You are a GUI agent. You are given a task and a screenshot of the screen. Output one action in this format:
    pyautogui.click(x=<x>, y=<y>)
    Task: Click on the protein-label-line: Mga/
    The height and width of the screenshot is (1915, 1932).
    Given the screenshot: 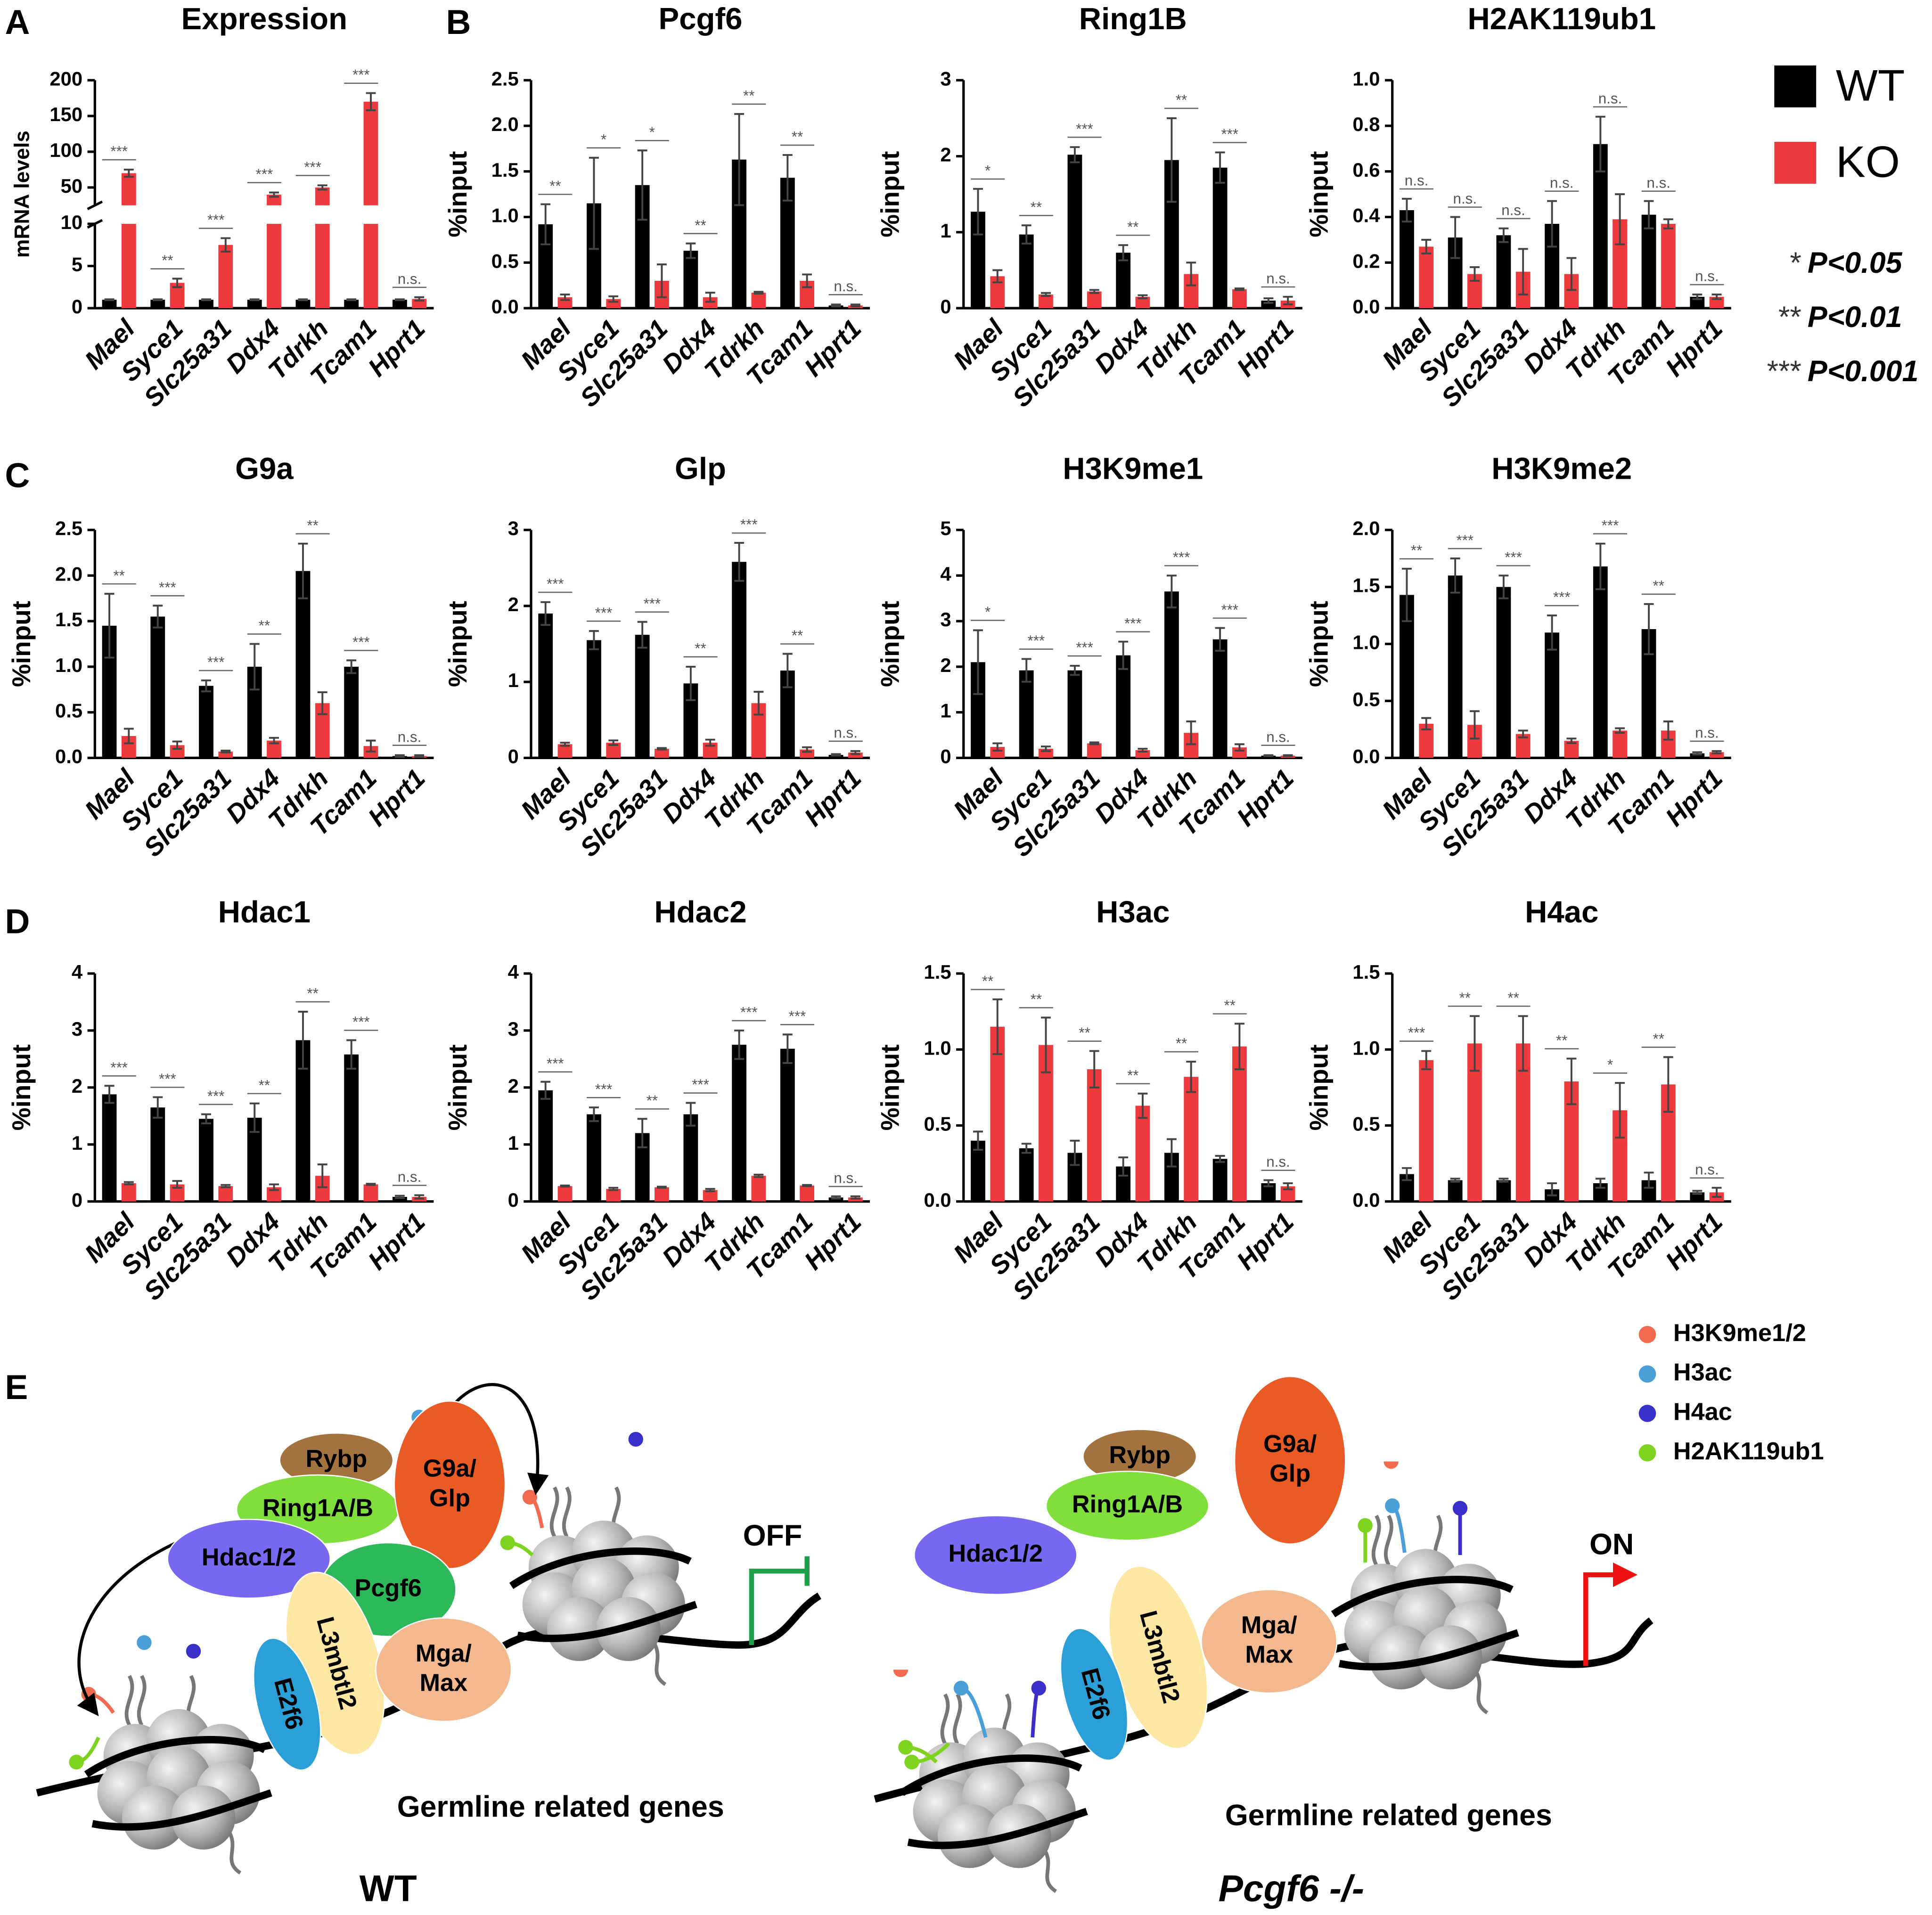 What is the action you would take?
    pyautogui.click(x=1269, y=1625)
    